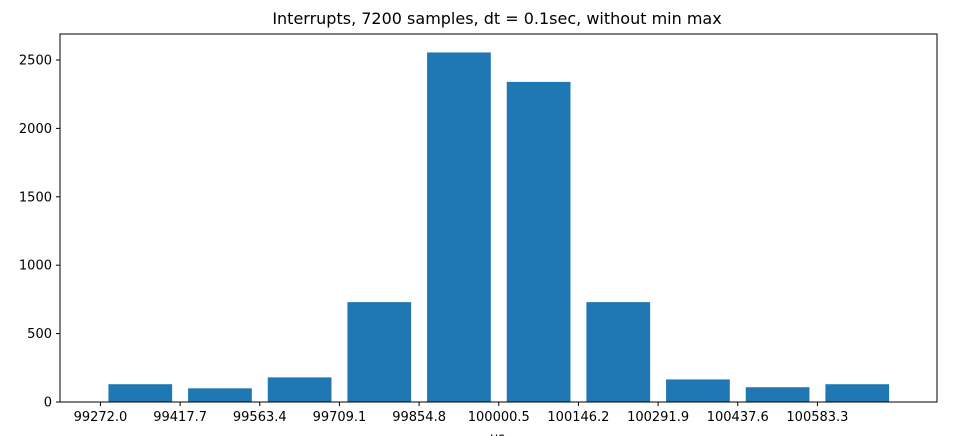  I want to click on bar-99272.0, so click(140, 393).